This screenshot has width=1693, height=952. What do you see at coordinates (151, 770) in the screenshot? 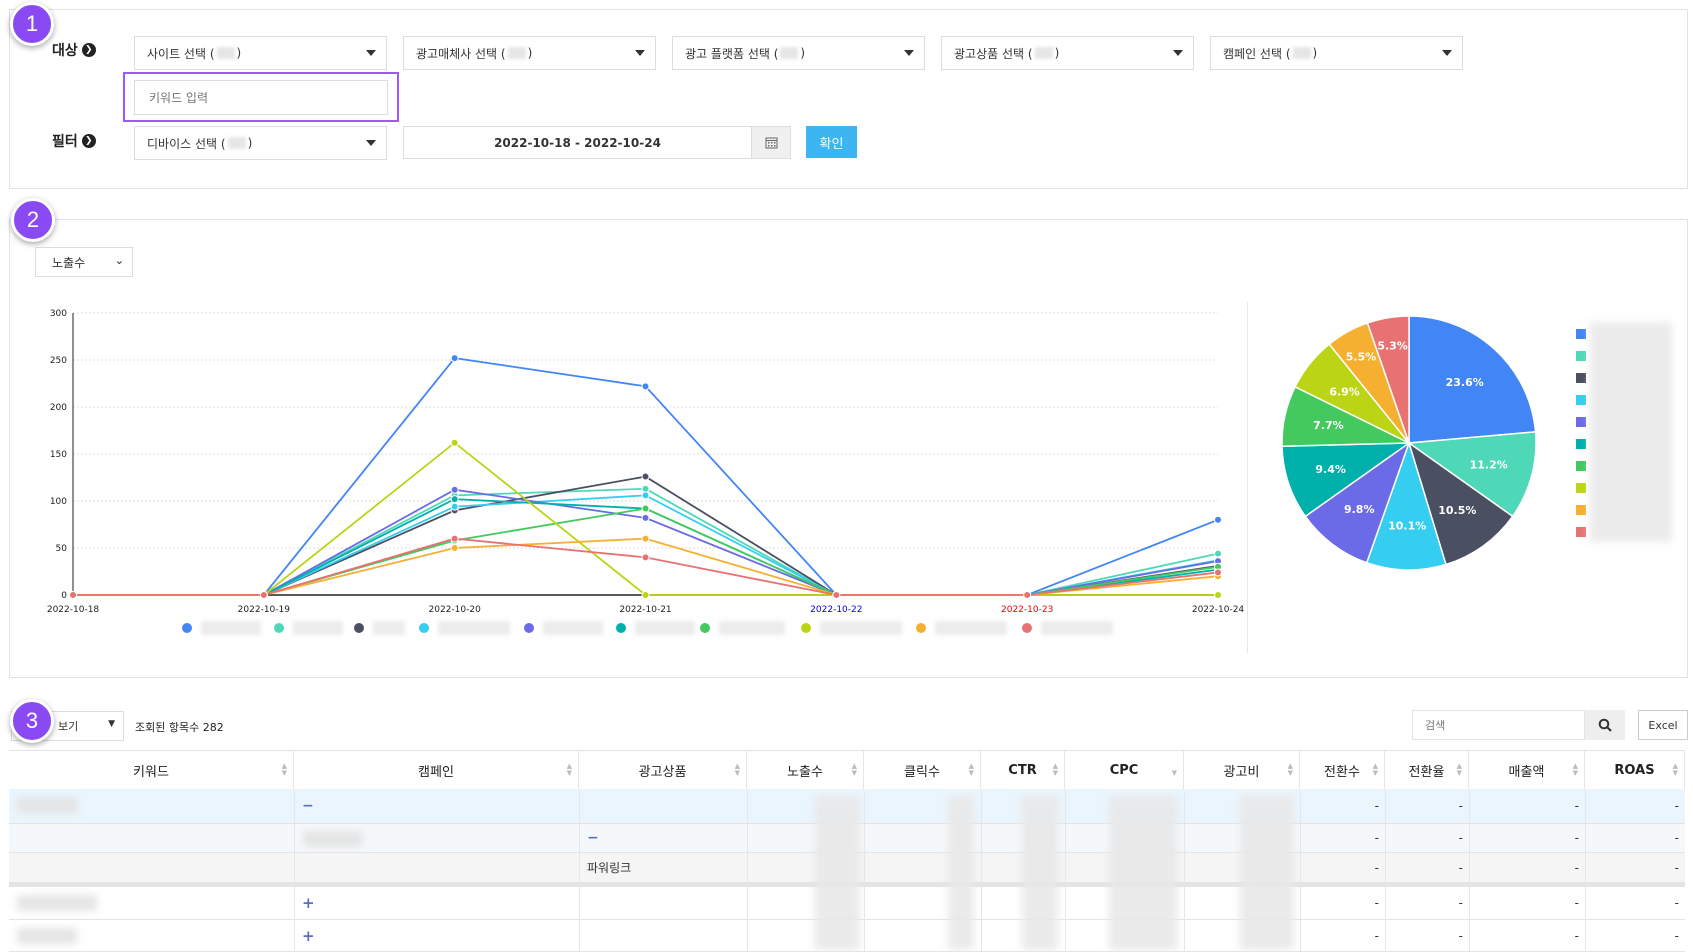
I see `column-header-0: 키워드 ▲ ▼` at bounding box center [151, 770].